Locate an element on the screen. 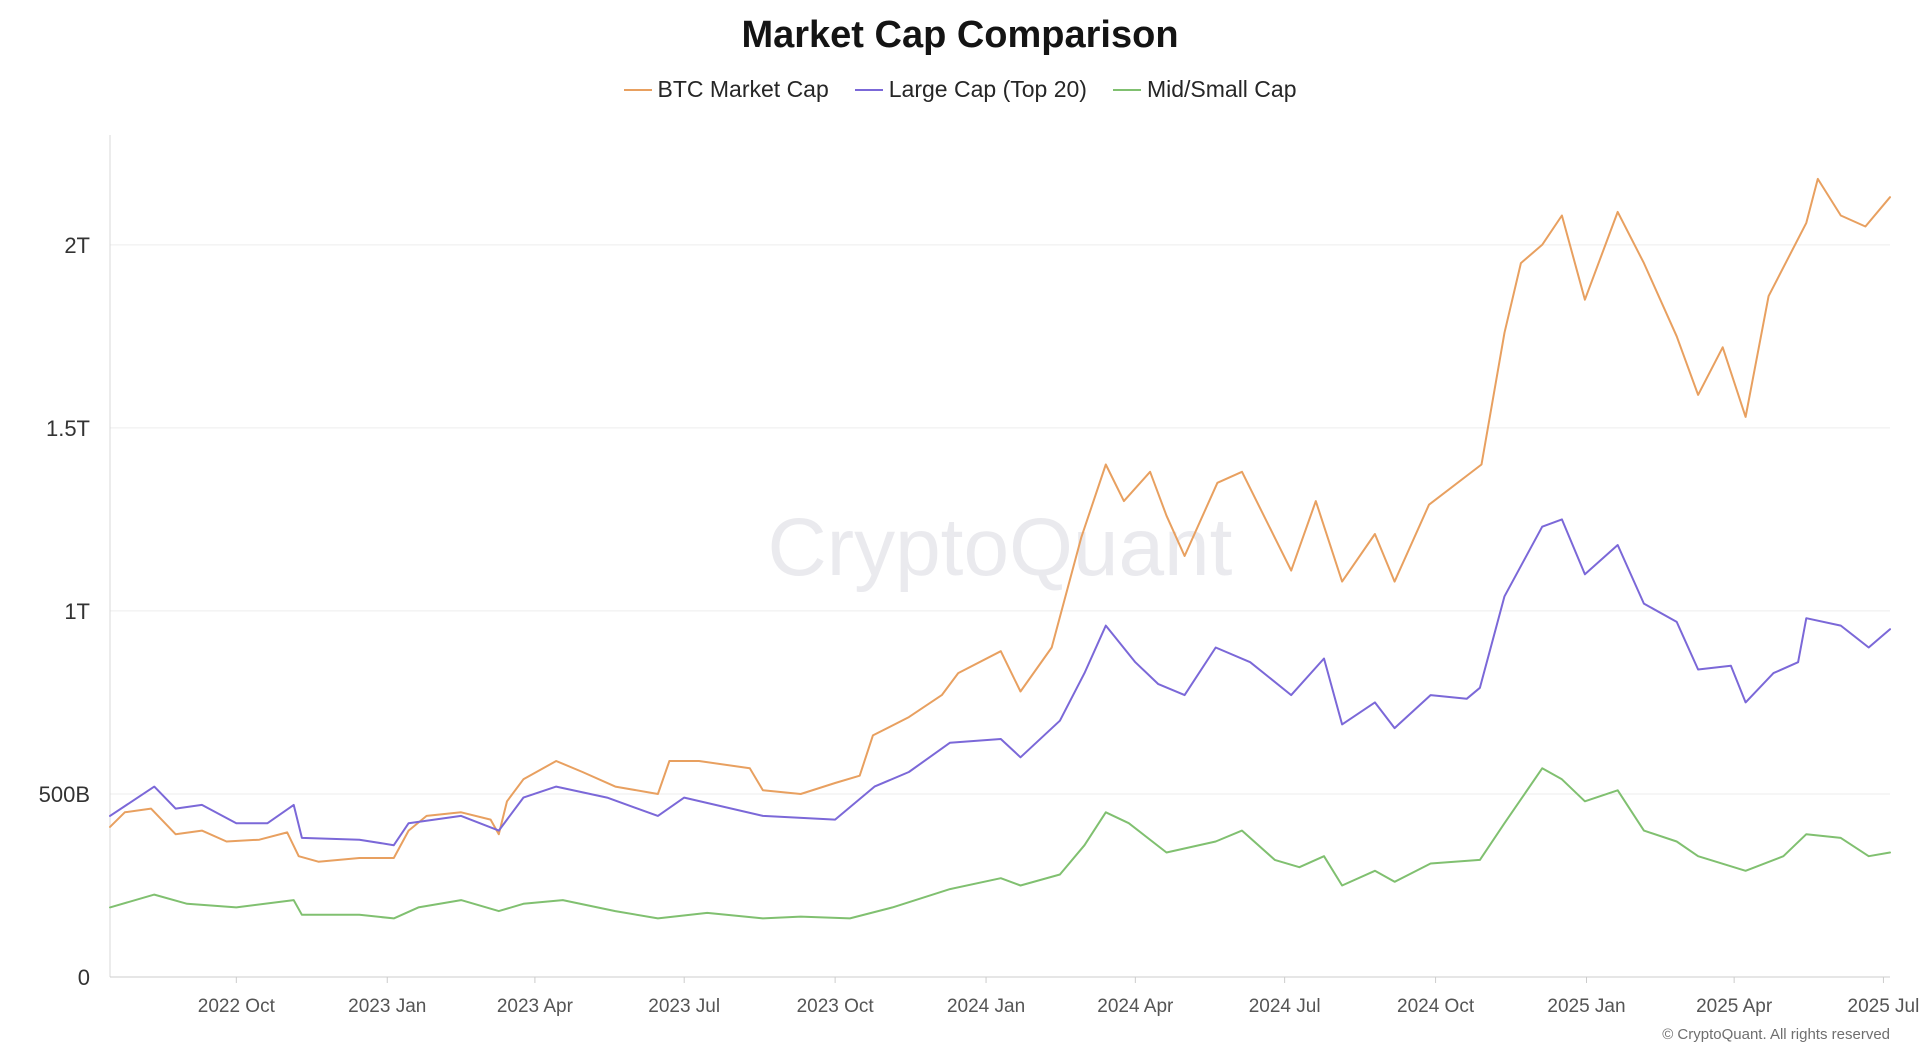 This screenshot has width=1920, height=1051. x-tick-label-7: 2024 Jul is located at coordinates (1285, 1006).